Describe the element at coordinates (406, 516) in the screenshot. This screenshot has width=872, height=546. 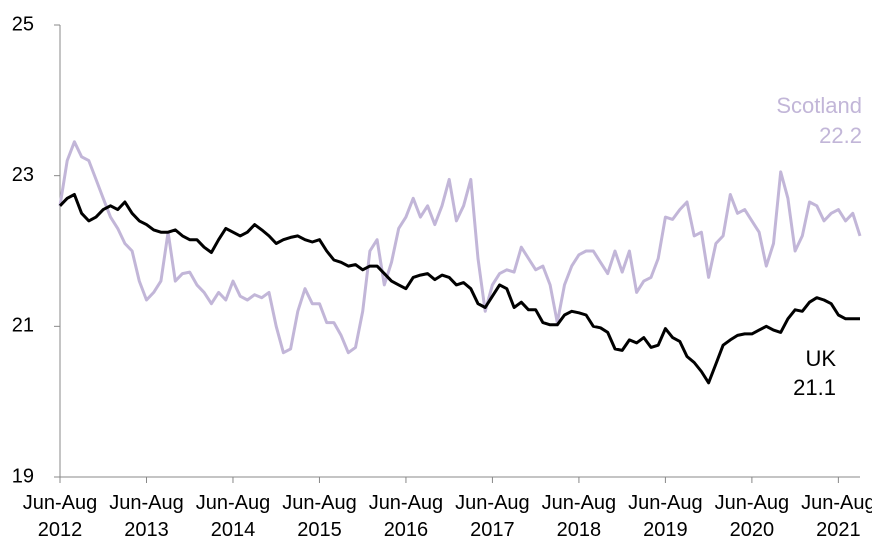
I see `x-tick-label: Jun-Aug 2016` at that location.